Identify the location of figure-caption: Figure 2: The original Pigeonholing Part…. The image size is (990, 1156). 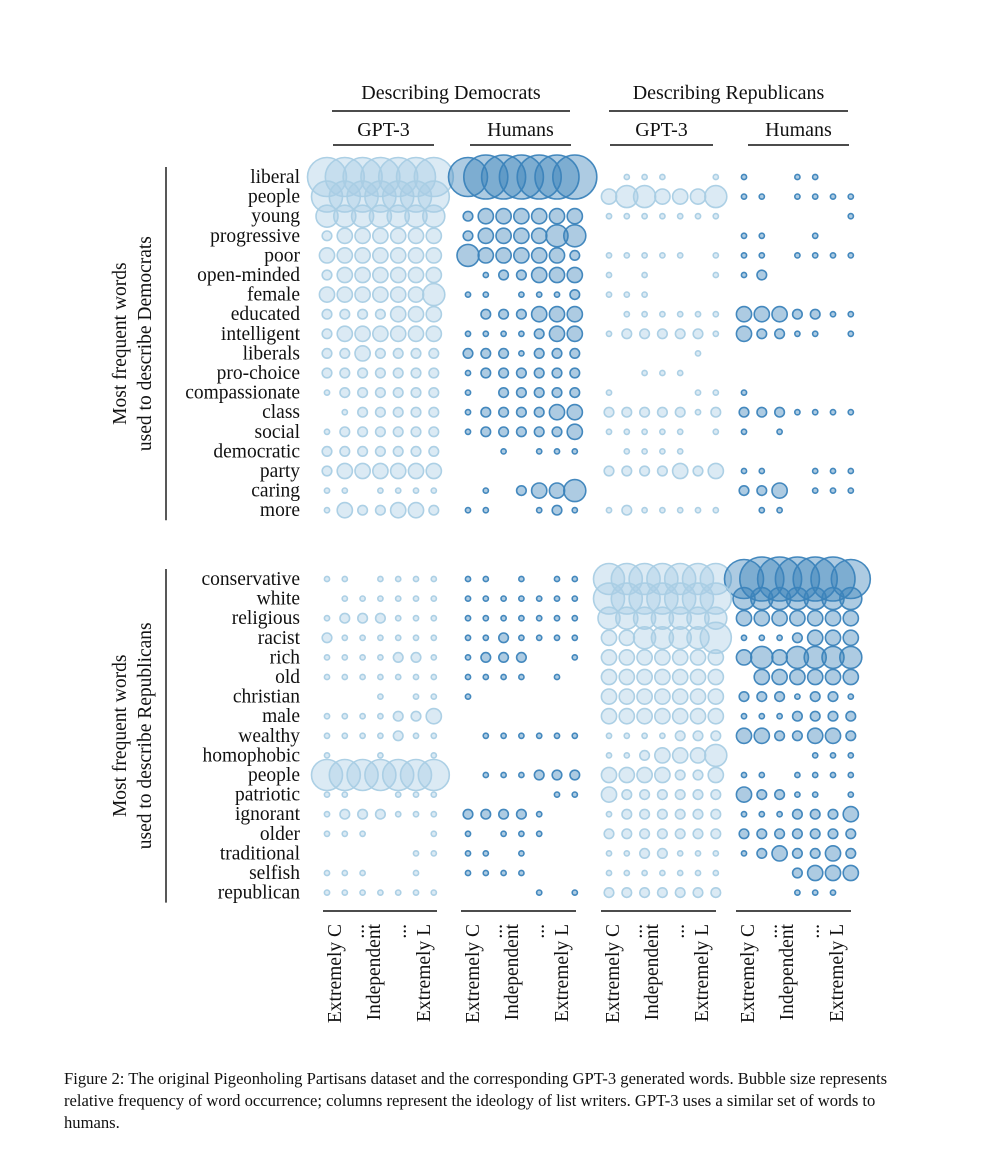
(476, 1100).